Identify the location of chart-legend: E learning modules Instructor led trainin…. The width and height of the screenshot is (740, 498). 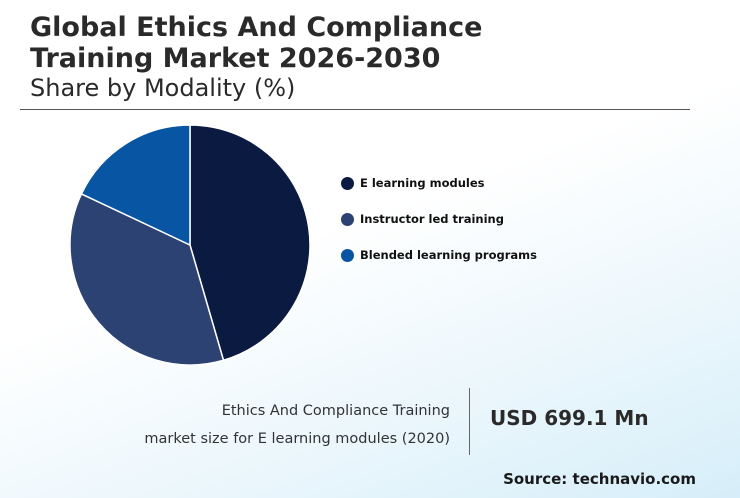
(439, 228).